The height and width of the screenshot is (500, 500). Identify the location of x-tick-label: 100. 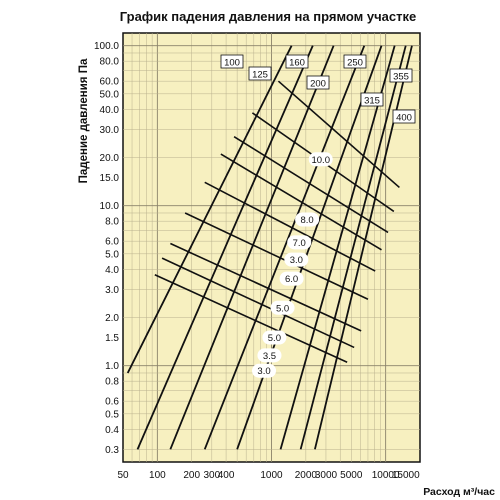
(157, 475).